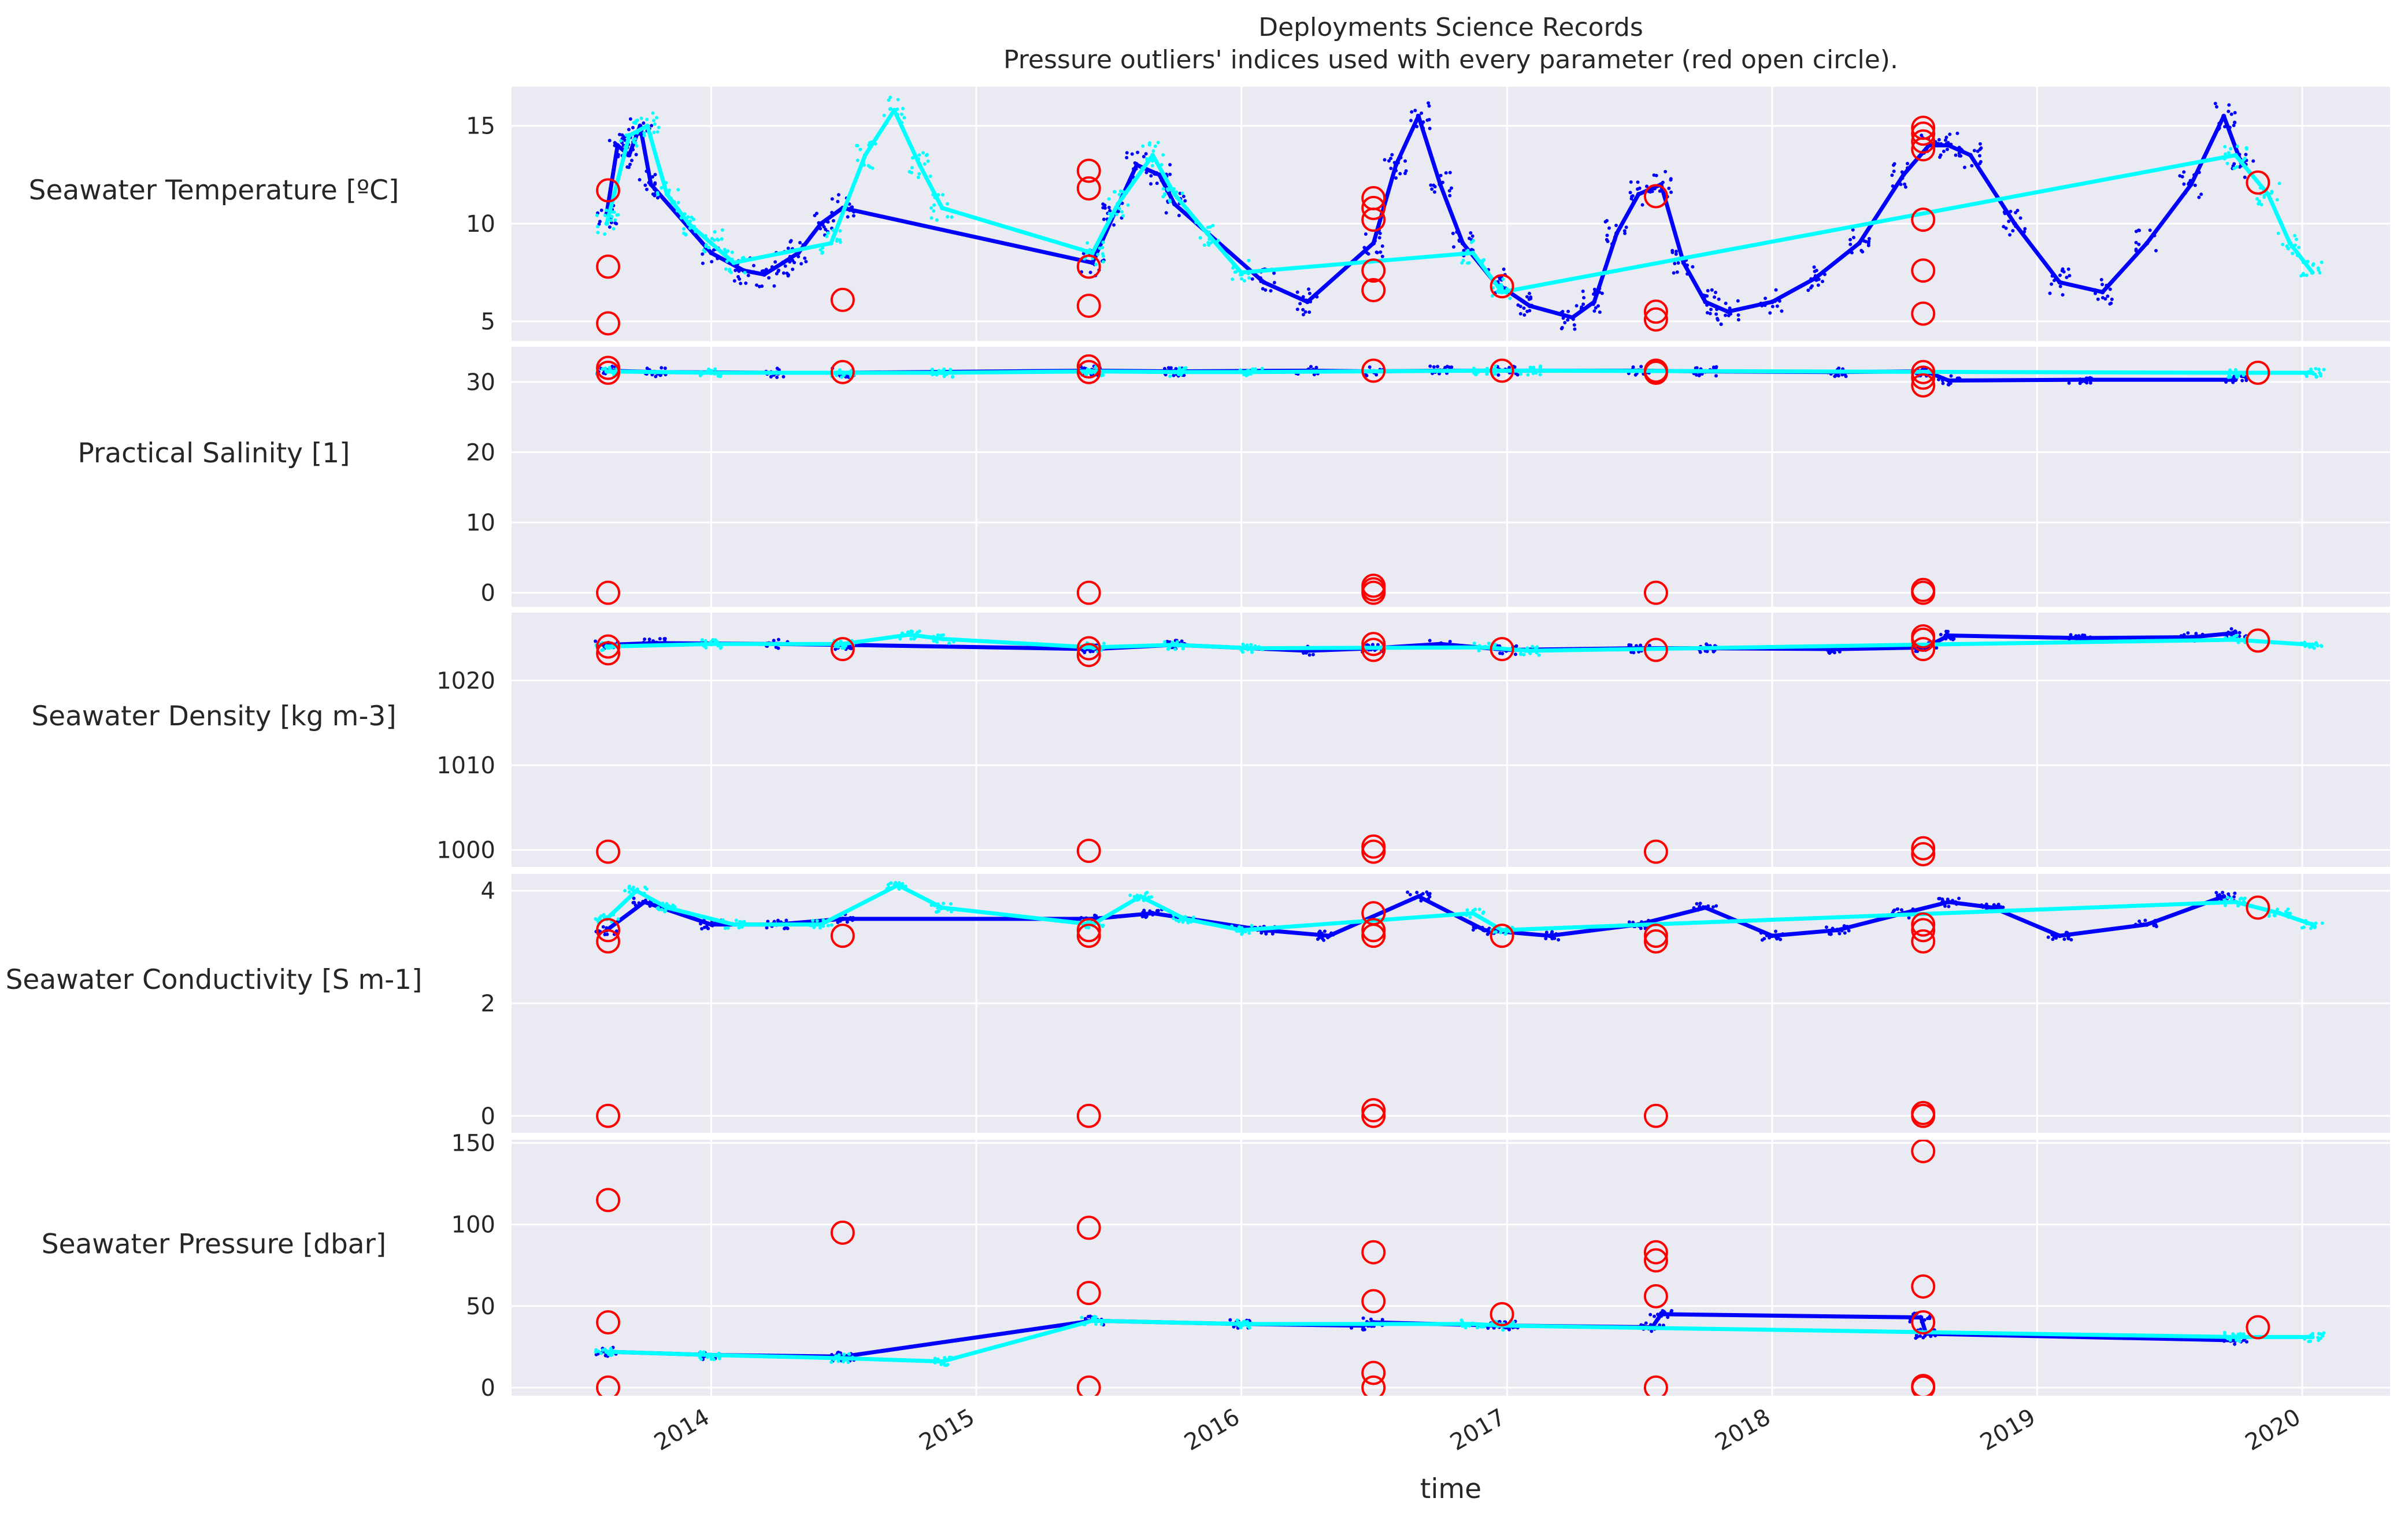 The height and width of the screenshot is (1520, 2408). What do you see at coordinates (1477, 1430) in the screenshot?
I see `x-axis: 2014 2015 2016 2017 2018 2019 2020` at bounding box center [1477, 1430].